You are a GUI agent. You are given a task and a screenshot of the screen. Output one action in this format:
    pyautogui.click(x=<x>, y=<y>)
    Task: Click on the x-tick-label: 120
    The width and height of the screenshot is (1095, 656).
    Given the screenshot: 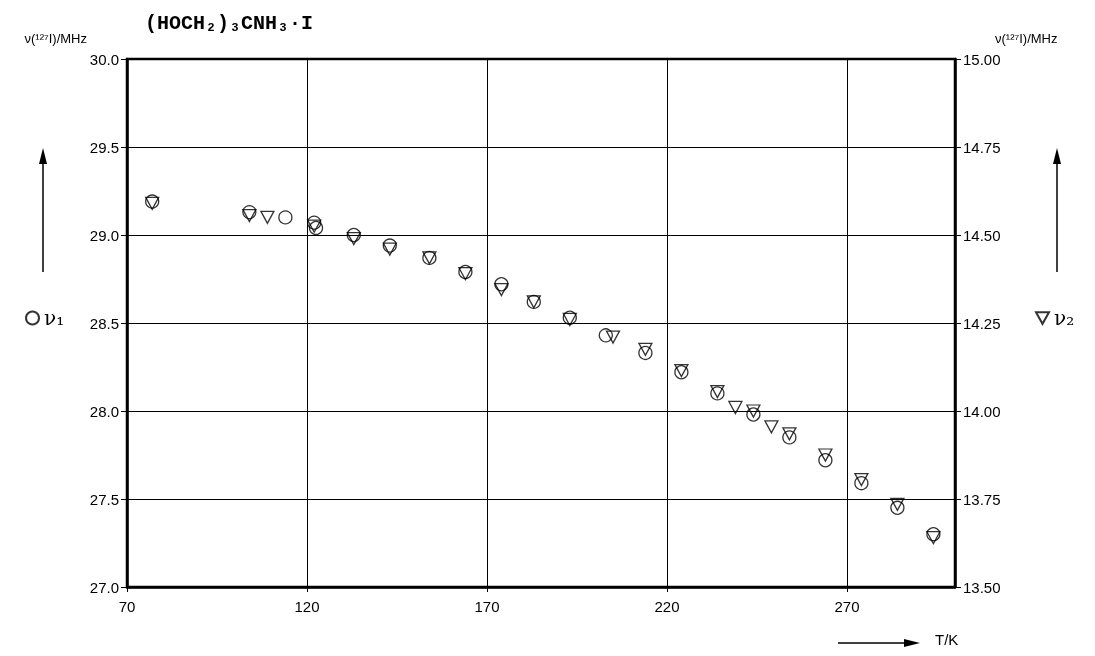 What is the action you would take?
    pyautogui.click(x=307, y=606)
    